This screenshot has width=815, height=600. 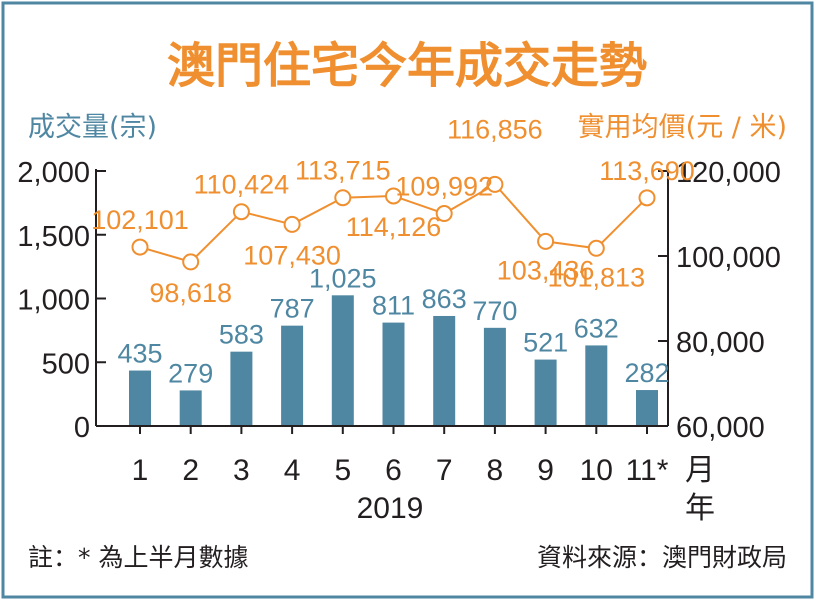 I want to click on right-axis-tick-label: 60,000, so click(x=720, y=428).